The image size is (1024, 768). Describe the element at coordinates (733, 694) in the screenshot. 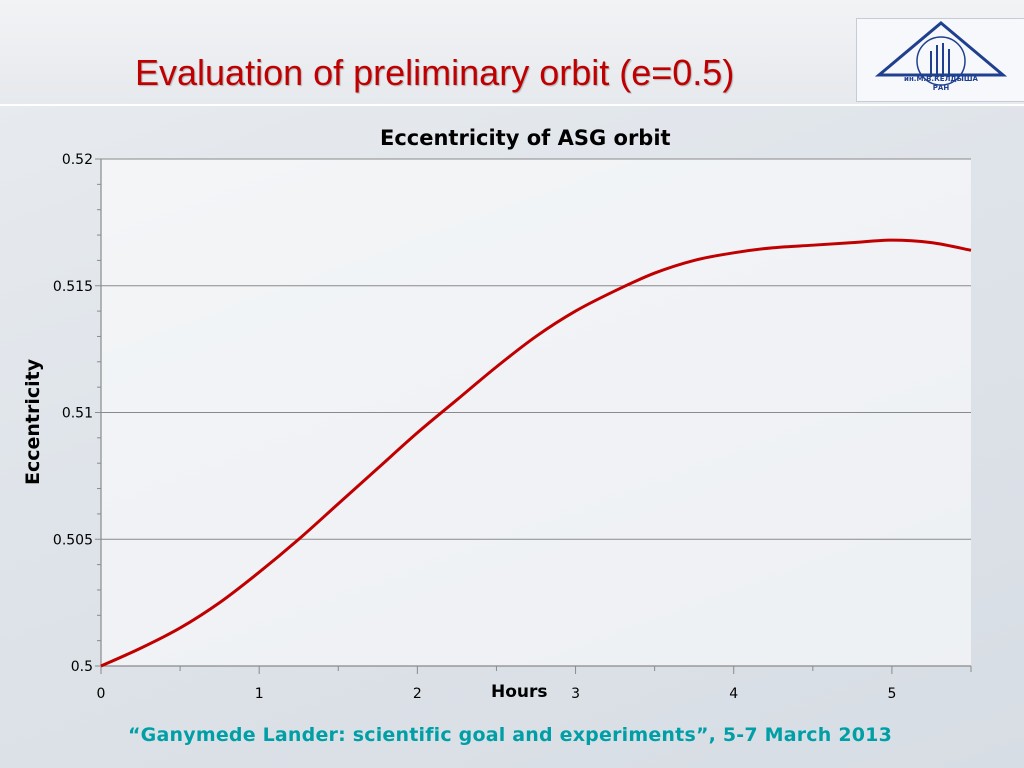

I see `x-tick-label: 4` at that location.